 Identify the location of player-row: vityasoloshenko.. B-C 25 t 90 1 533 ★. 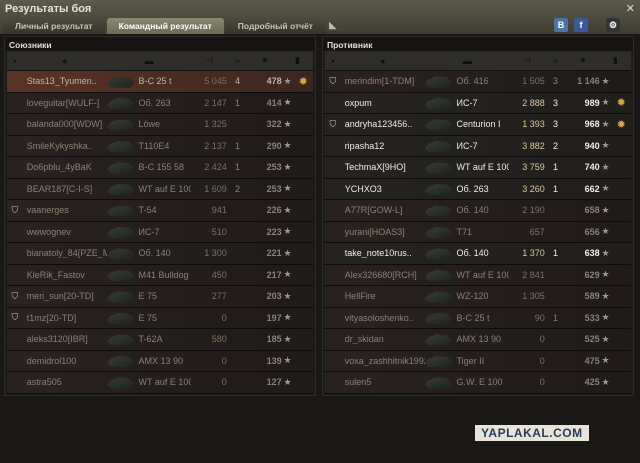
(478, 318).